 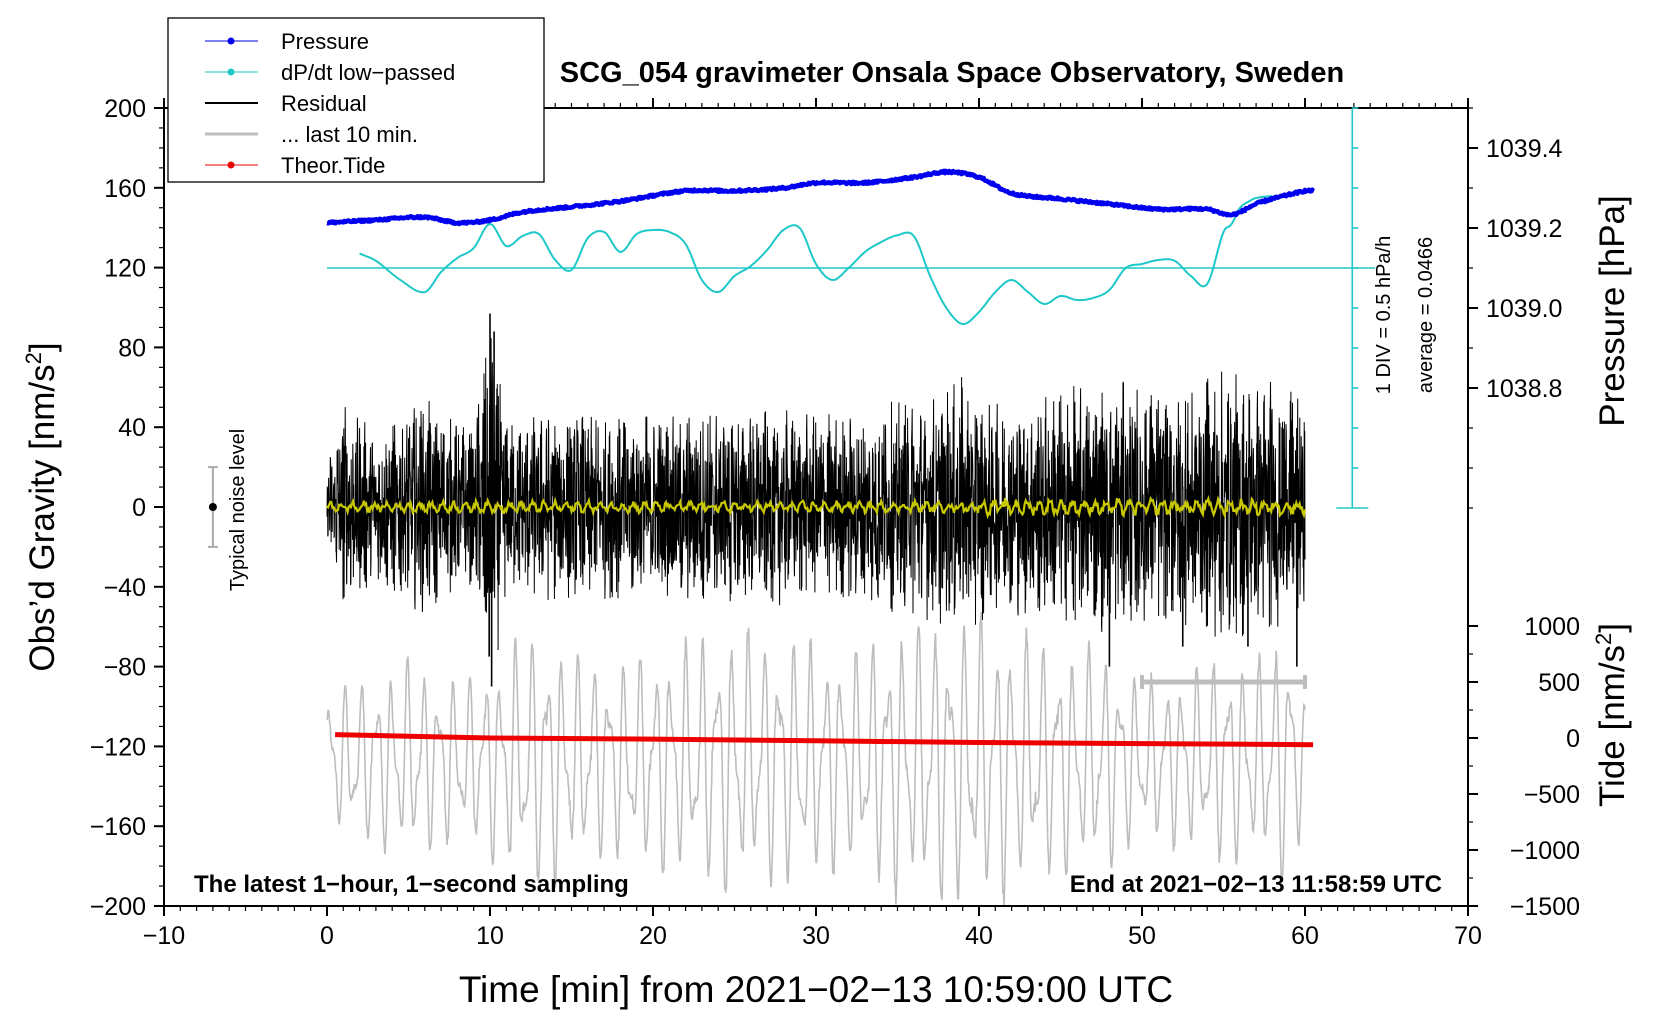 I want to click on left-axis-label: Obs’d Gravity [nm/s2], so click(x=41, y=506).